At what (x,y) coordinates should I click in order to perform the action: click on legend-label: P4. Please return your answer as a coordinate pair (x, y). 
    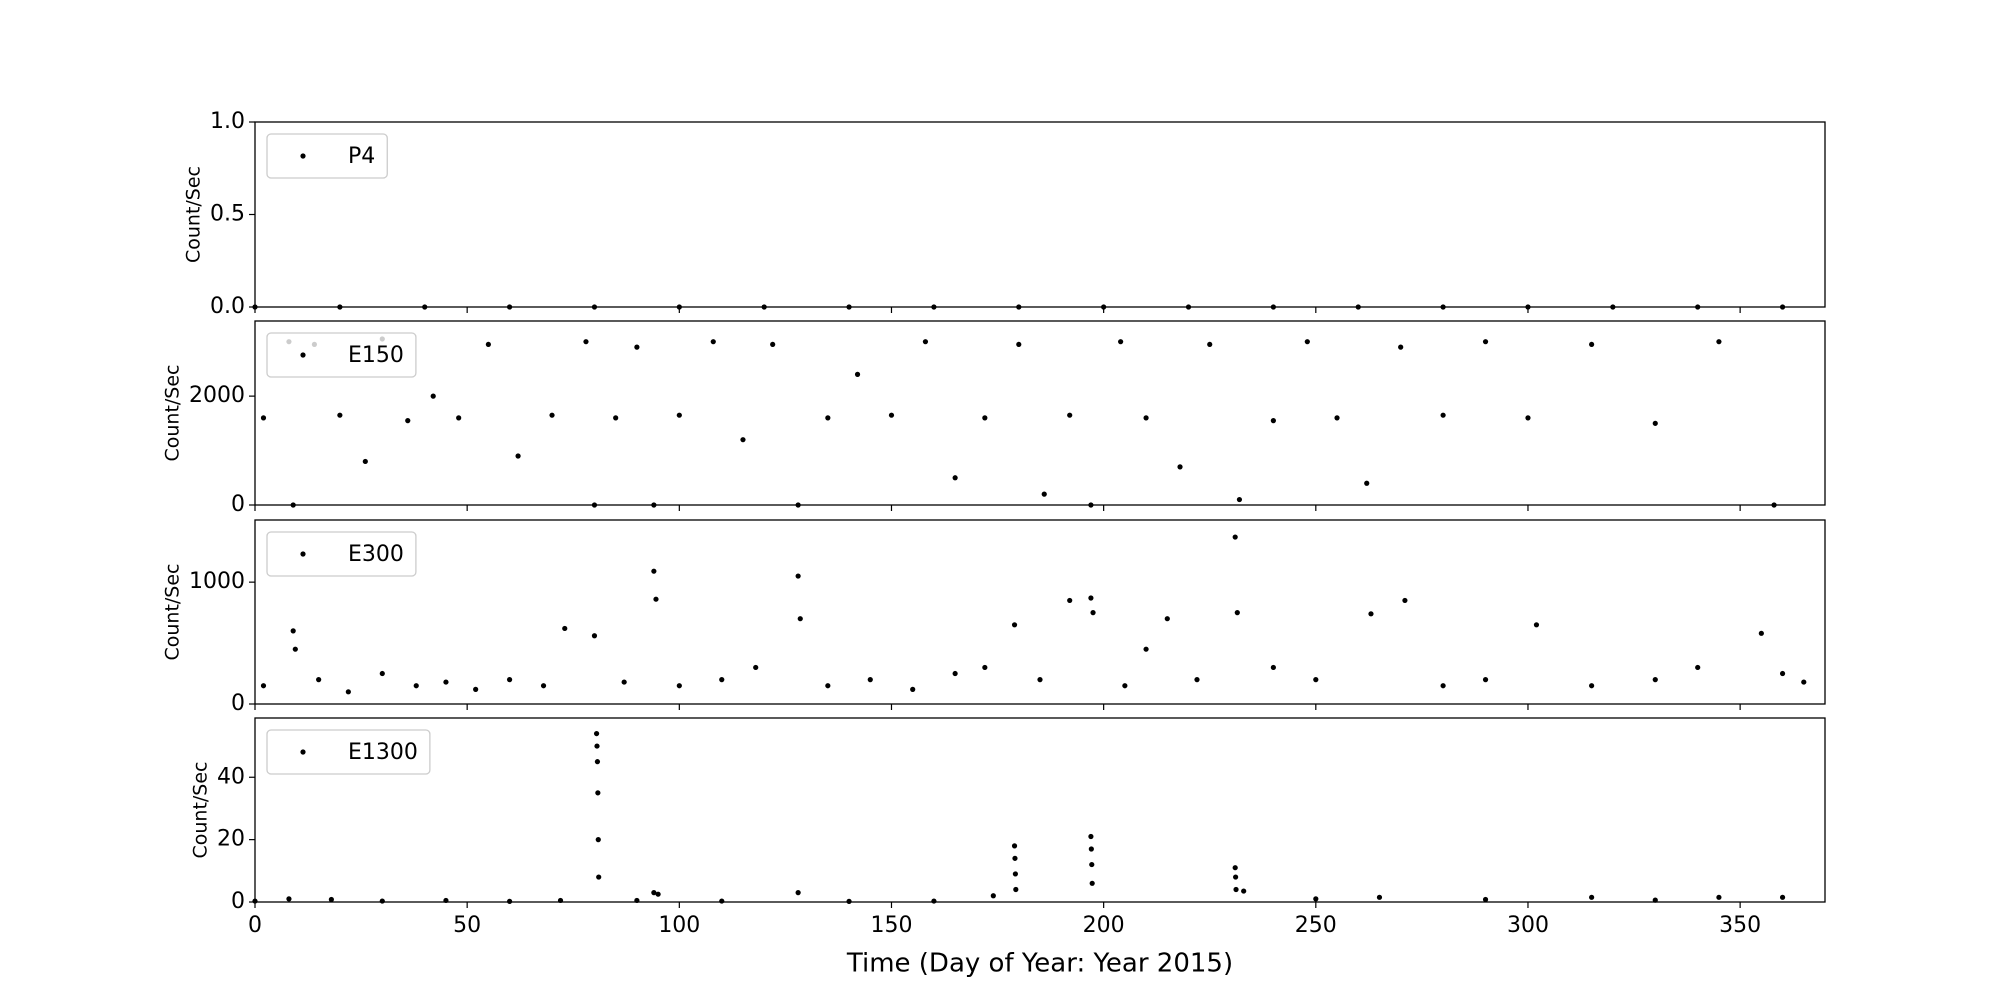
    Looking at the image, I should click on (361, 156).